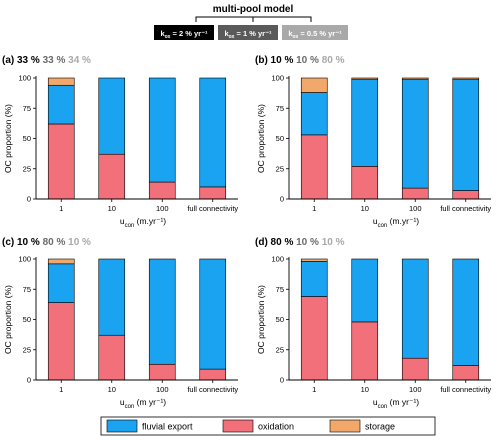  What do you see at coordinates (79, 242) in the screenshot?
I see `panel-percent-3: 10 %` at bounding box center [79, 242].